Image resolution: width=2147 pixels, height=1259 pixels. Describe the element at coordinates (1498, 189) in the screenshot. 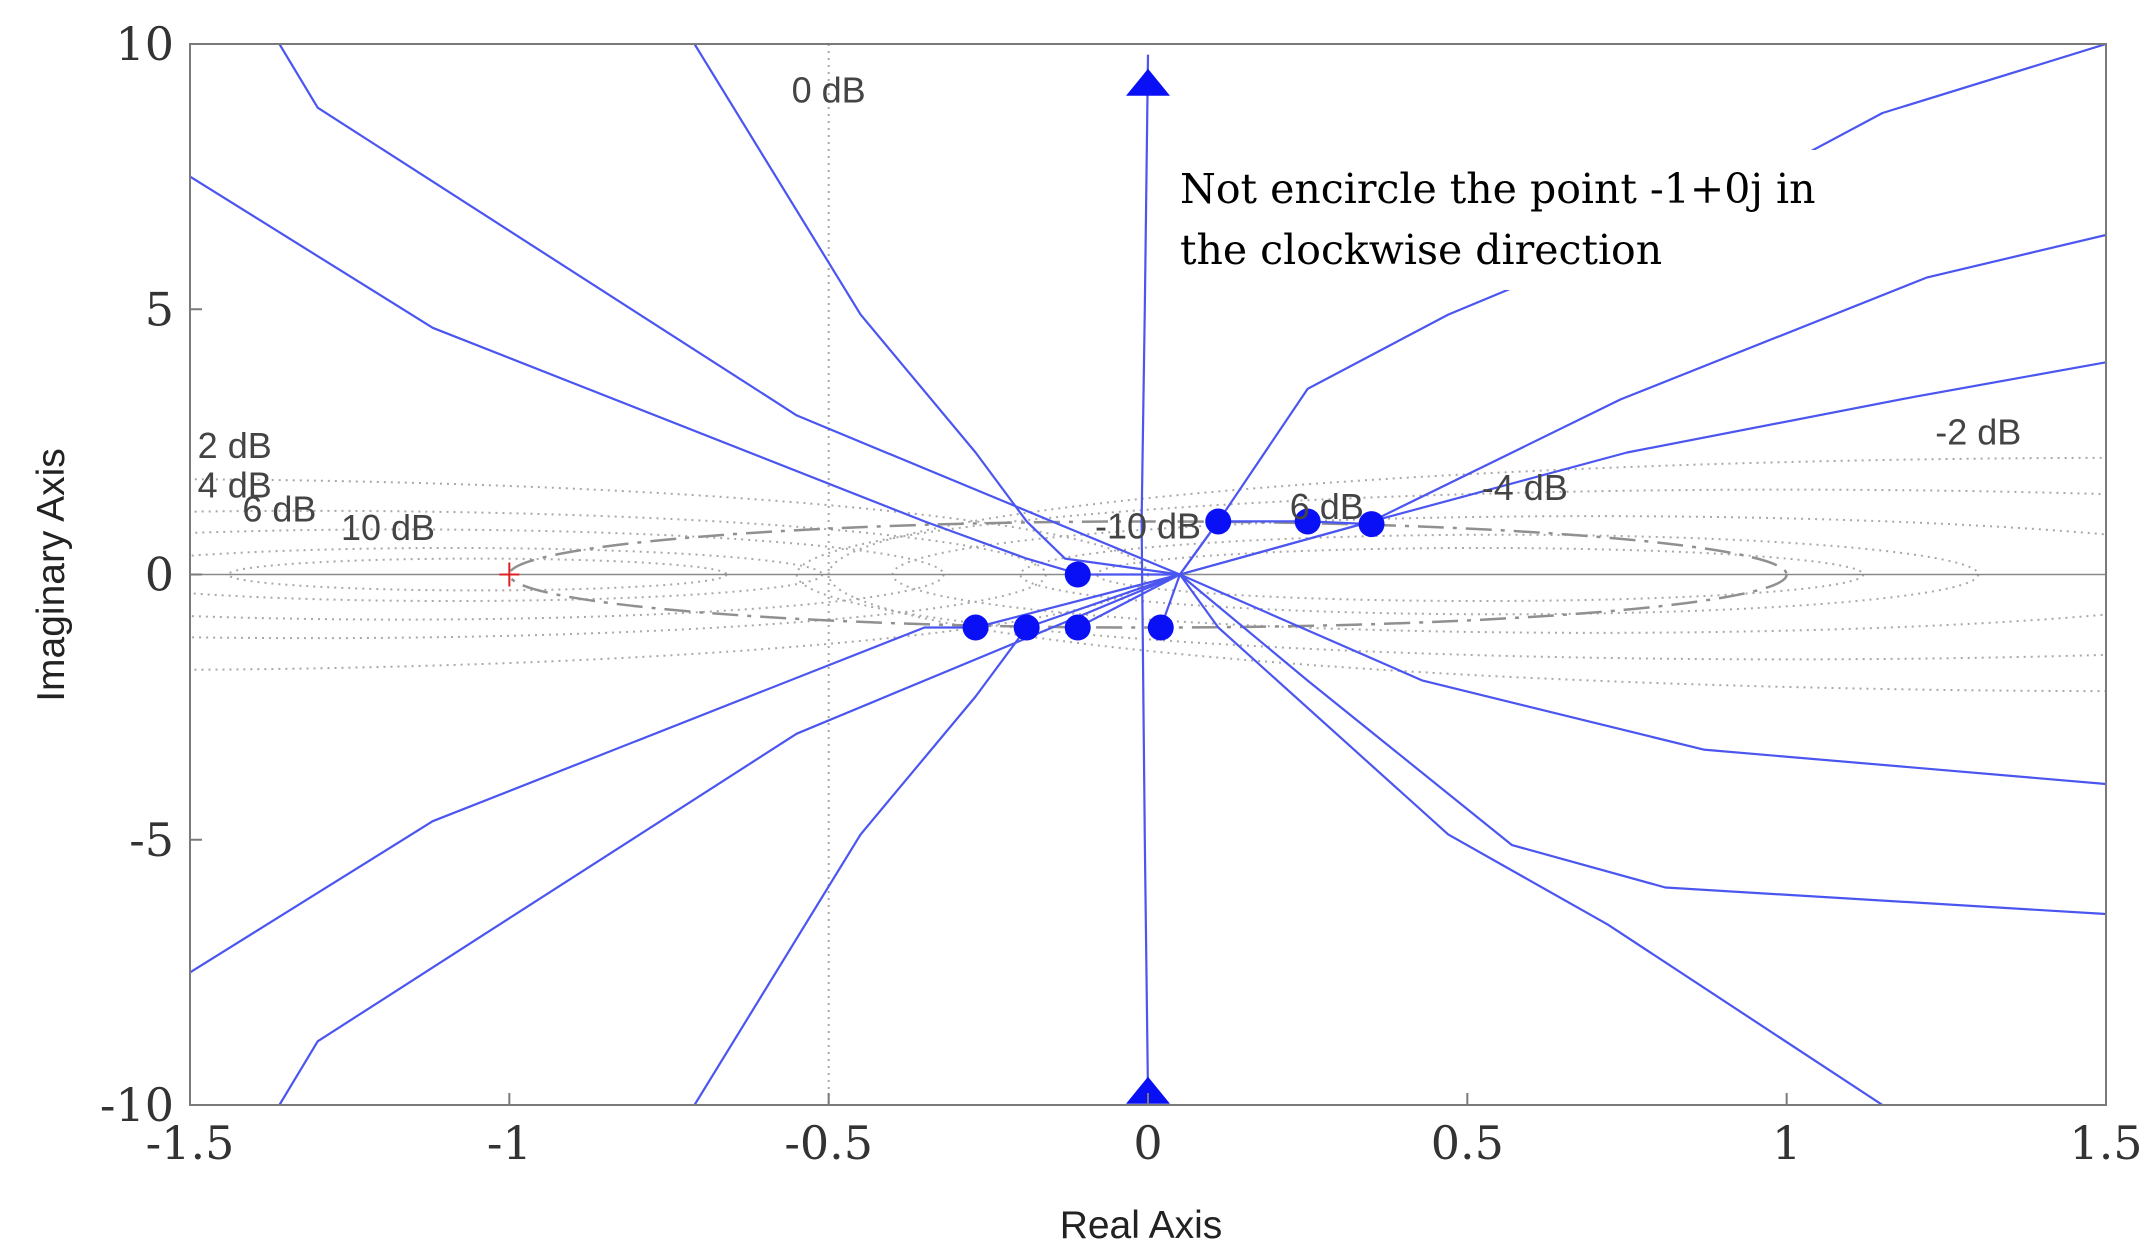

I see `annotation-line-1: Not encircle the point -1+0j in` at that location.